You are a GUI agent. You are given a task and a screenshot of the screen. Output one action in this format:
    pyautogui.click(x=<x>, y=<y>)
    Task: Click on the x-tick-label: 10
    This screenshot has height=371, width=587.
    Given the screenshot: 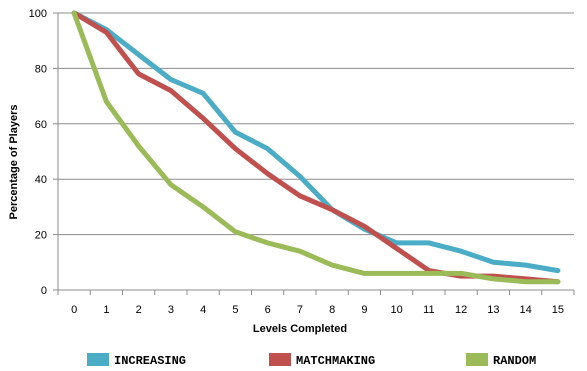 What is the action you would take?
    pyautogui.click(x=397, y=310)
    